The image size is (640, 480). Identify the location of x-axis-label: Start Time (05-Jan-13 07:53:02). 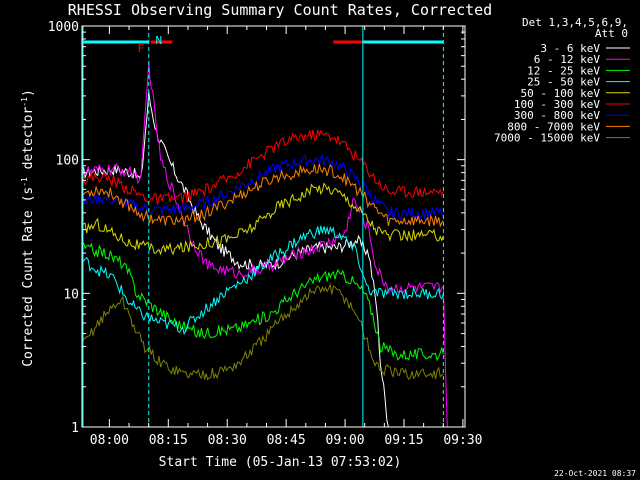
(280, 462).